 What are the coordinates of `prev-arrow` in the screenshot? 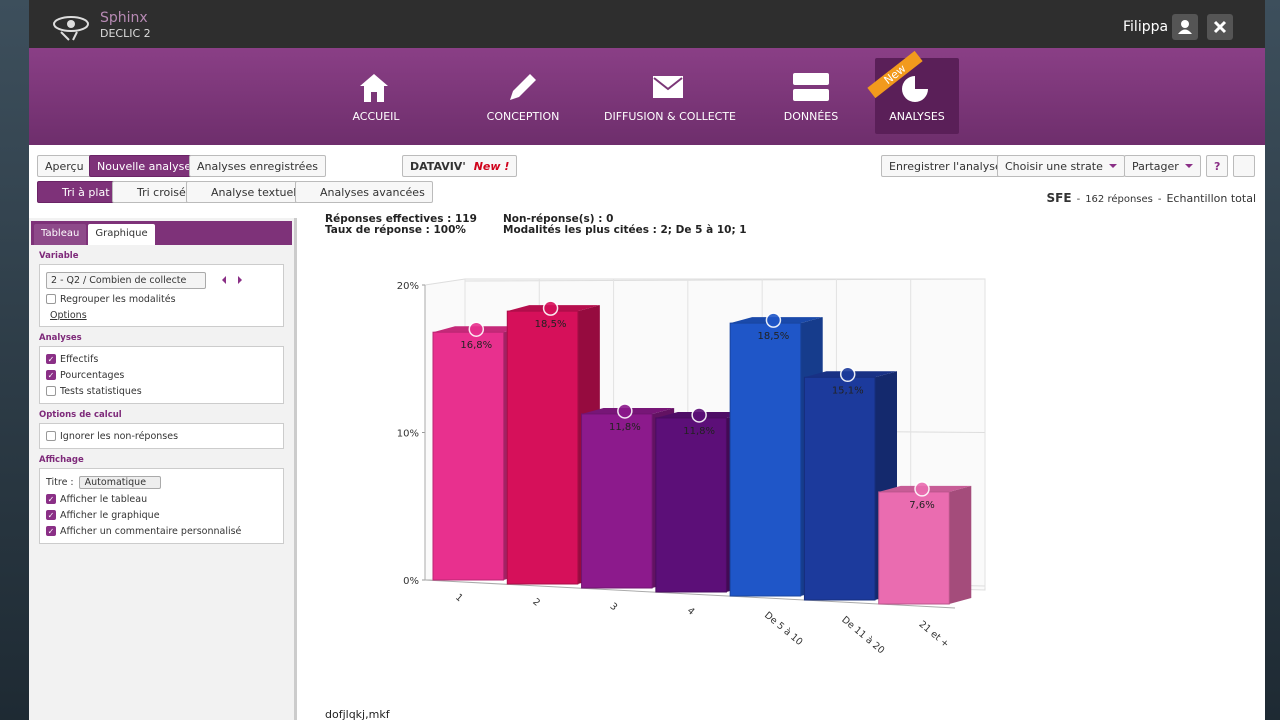 It's located at (222, 280).